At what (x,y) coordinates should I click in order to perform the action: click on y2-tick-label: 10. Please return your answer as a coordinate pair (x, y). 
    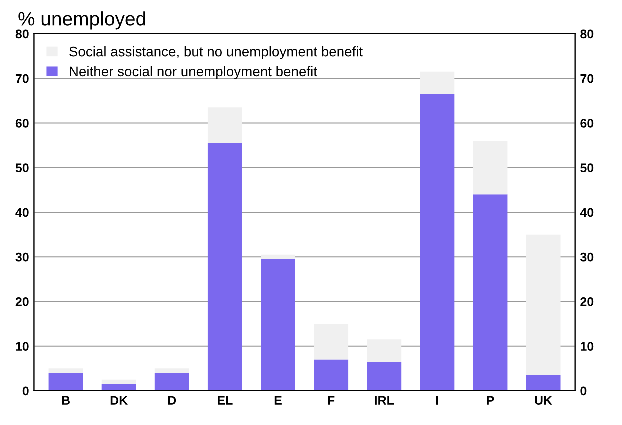
    Looking at the image, I should click on (587, 347).